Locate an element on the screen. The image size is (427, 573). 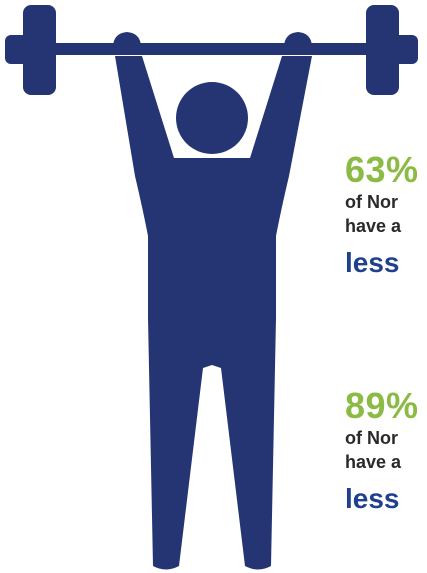
stat-block-2: 89% of Nor have a less is located at coordinates (382, 451).